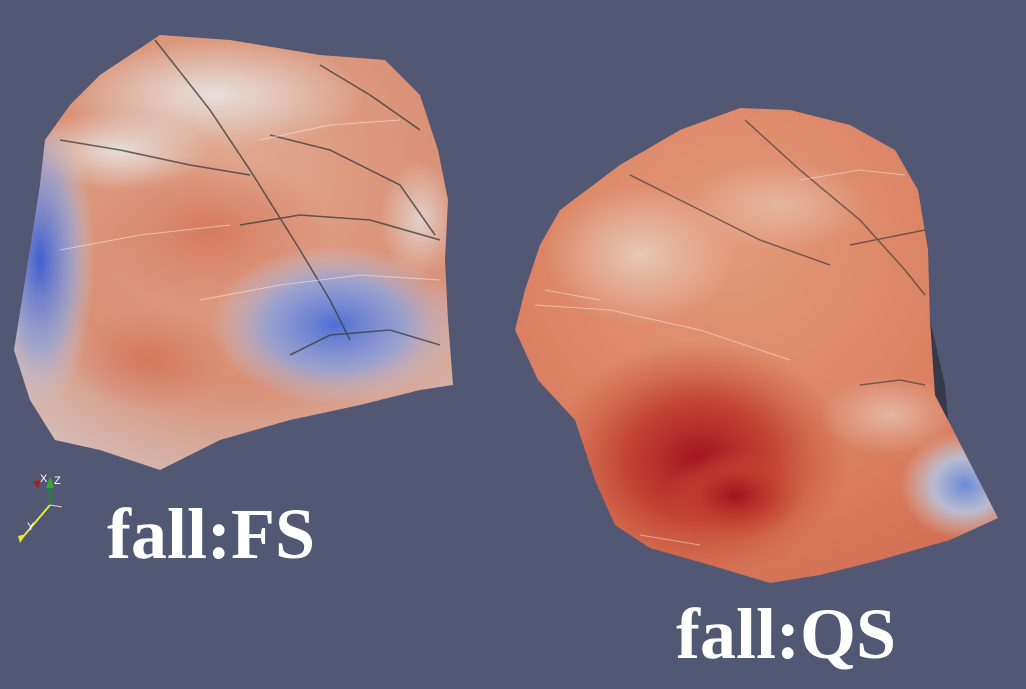  Describe the element at coordinates (211, 534) in the screenshot. I see `surface-label-fs: fall:FS` at that location.